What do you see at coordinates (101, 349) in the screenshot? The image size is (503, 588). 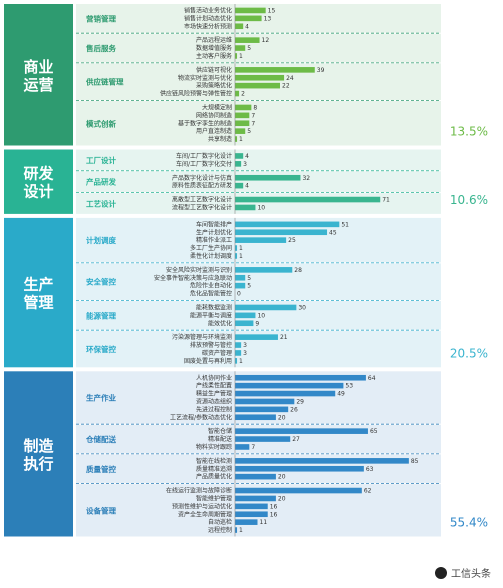 I see `group-label: 环保管控` at bounding box center [101, 349].